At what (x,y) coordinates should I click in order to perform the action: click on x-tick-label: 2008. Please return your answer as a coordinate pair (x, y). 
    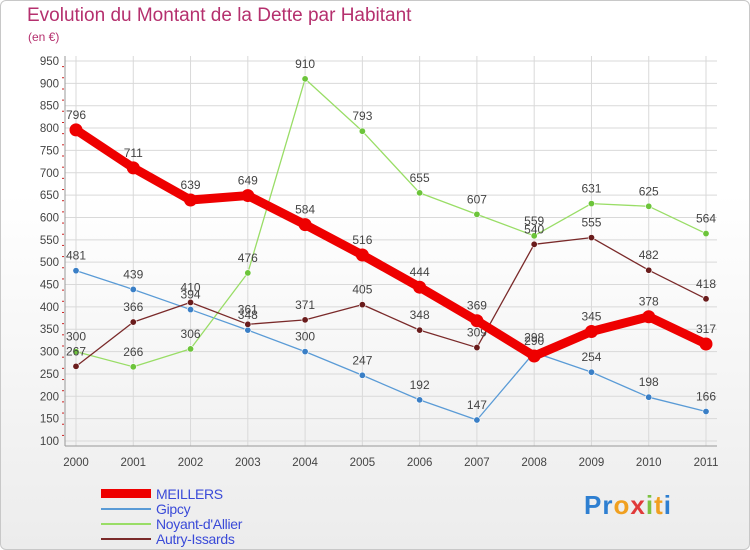
    Looking at the image, I should click on (534, 463).